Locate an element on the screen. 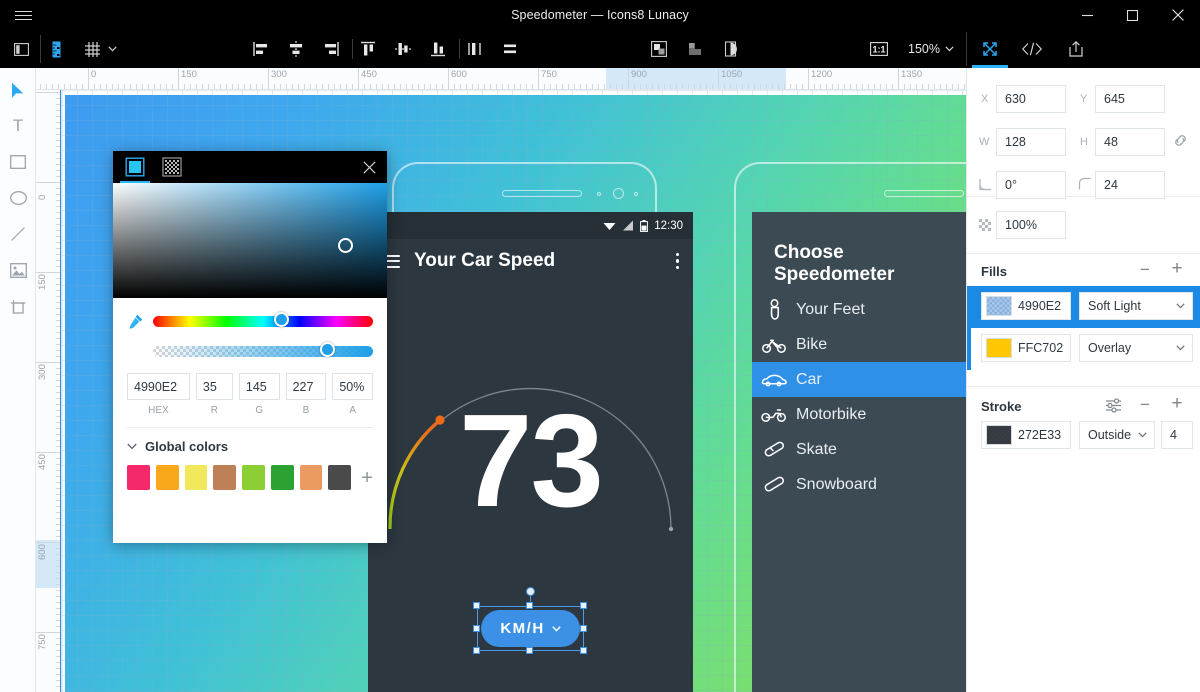 Image resolution: width=1200 pixels, height=692 pixels. sv-knob is located at coordinates (345, 245).